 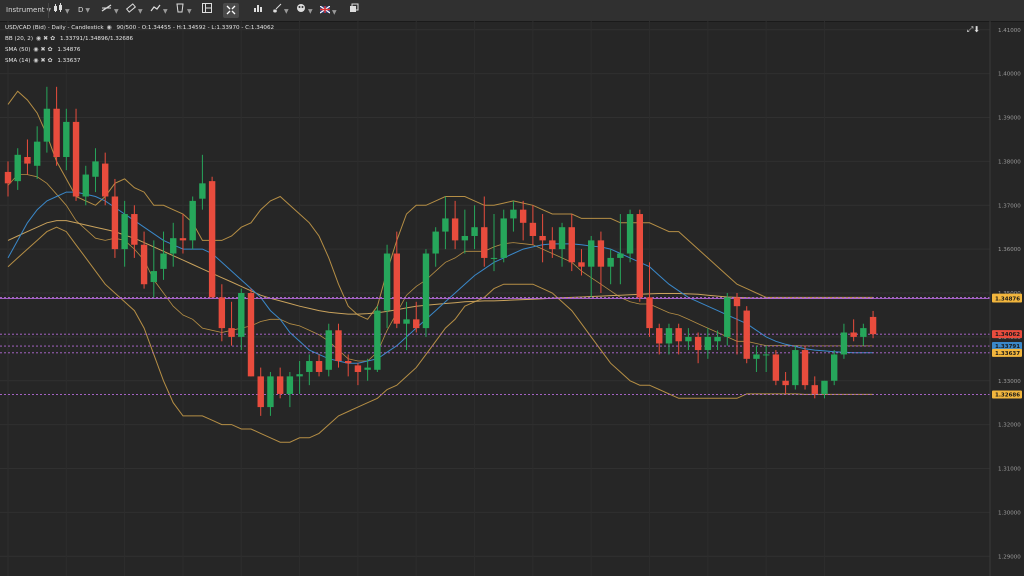 I want to click on expand-button, so click(x=231, y=10).